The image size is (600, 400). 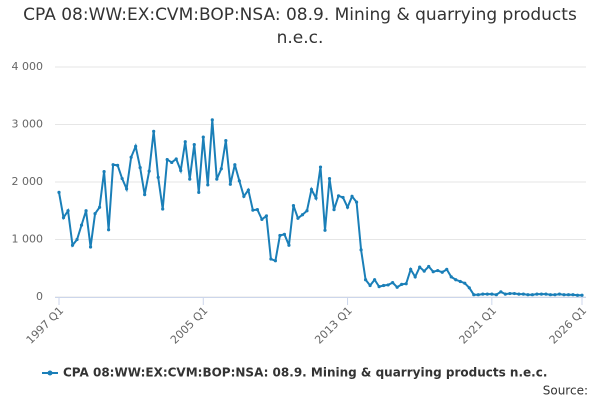 What do you see at coordinates (28, 239) in the screenshot?
I see `y-tick-label: 1 000` at bounding box center [28, 239].